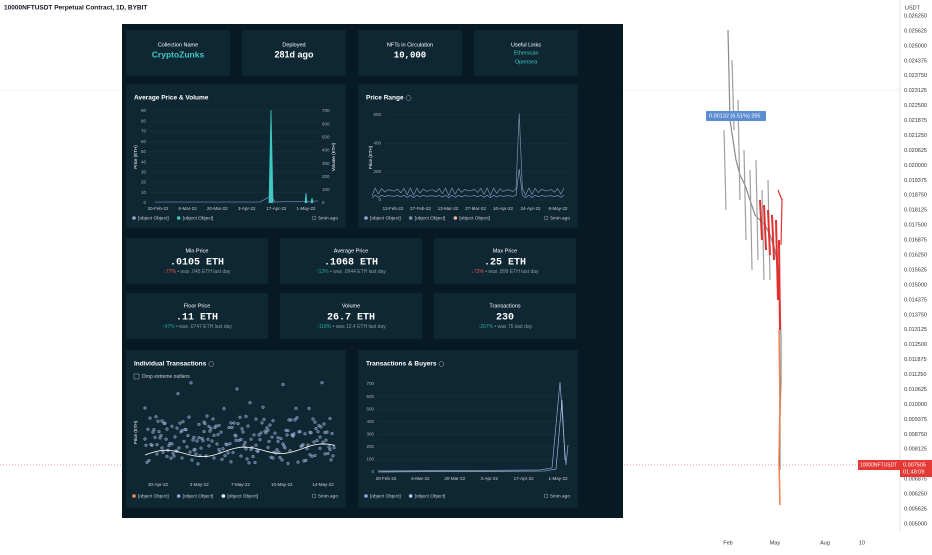  What do you see at coordinates (915, 480) in the screenshot?
I see `price-label: 0.006875` at bounding box center [915, 480].